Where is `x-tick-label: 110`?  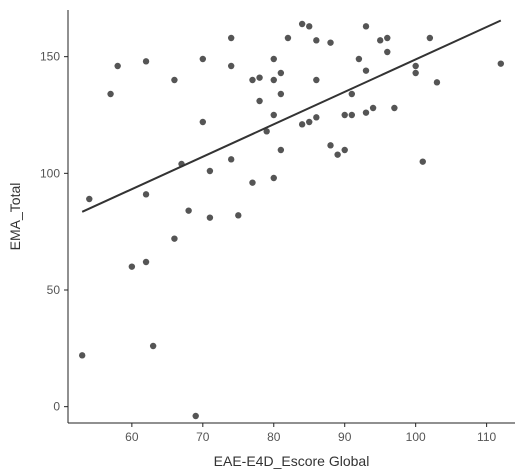 x-tick-label: 110 is located at coordinates (486, 437).